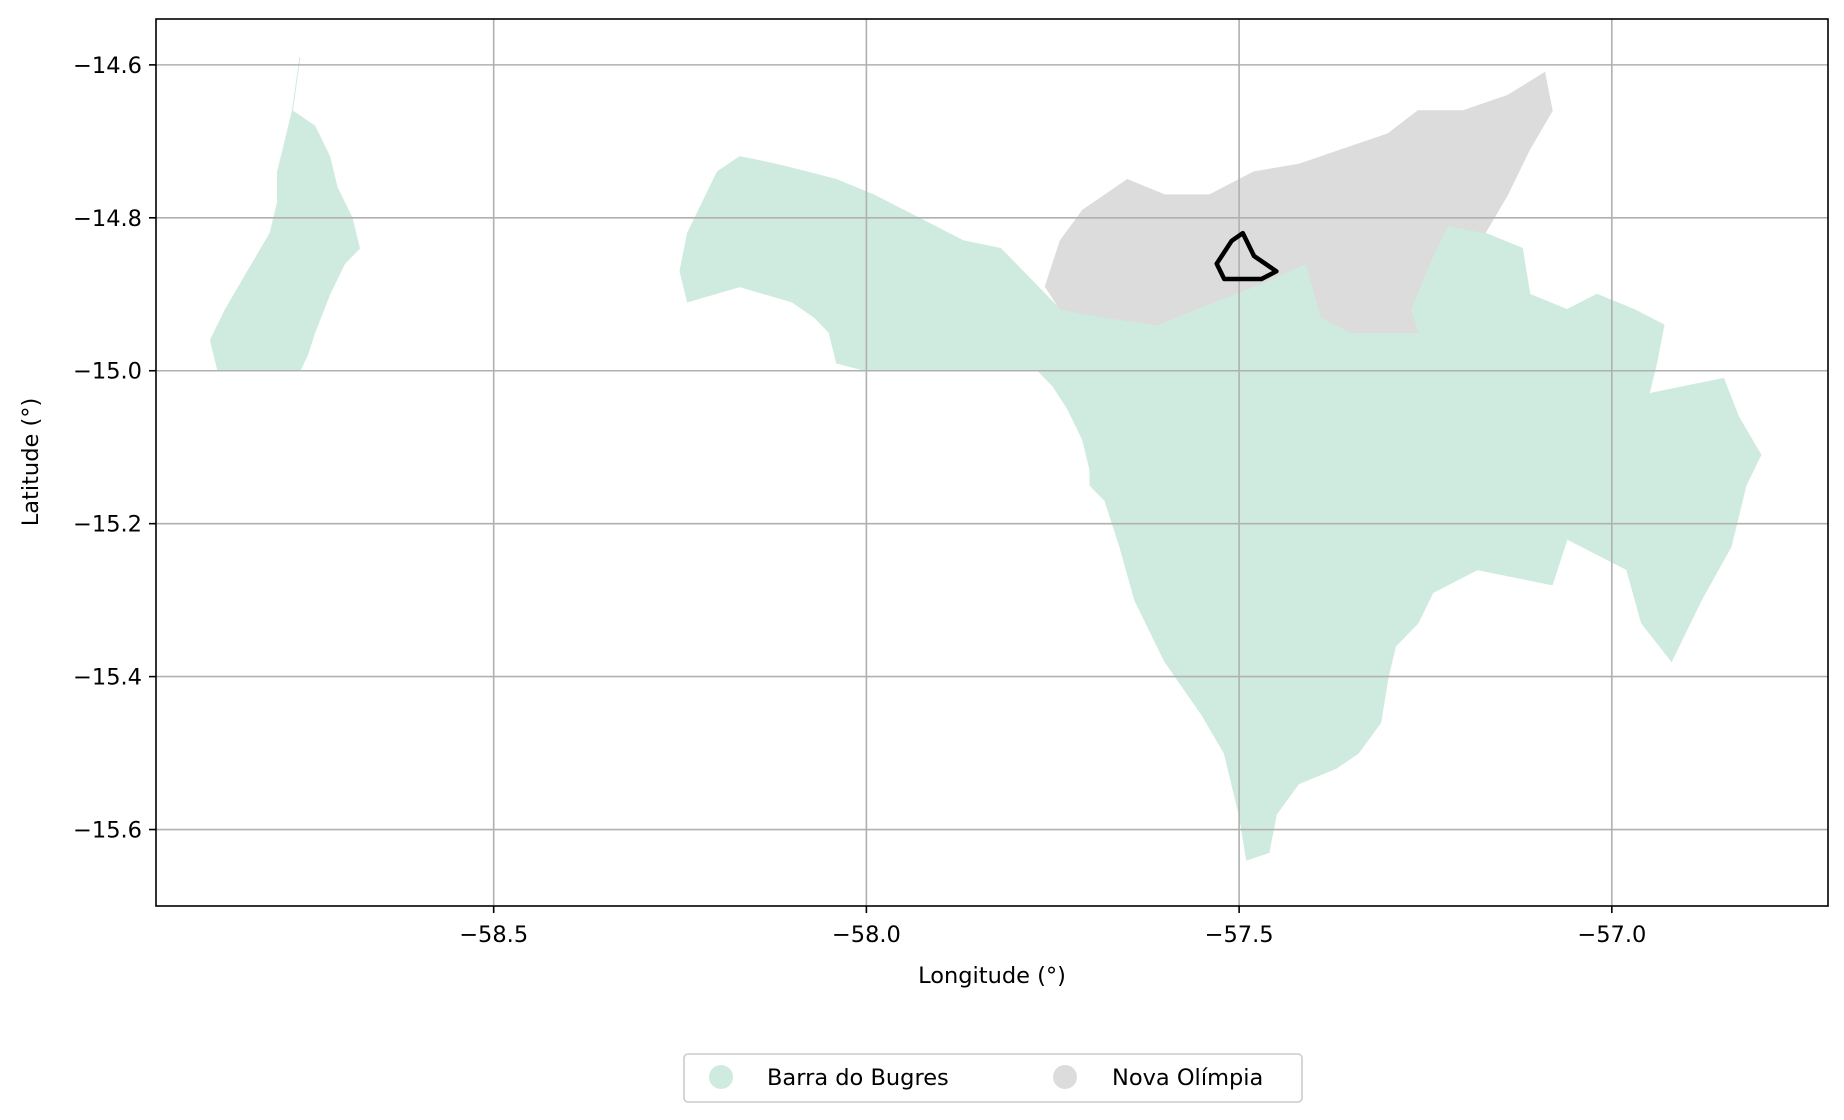 The width and height of the screenshot is (1844, 1120). I want to click on y-tick-label-4: −15.4, so click(107, 678).